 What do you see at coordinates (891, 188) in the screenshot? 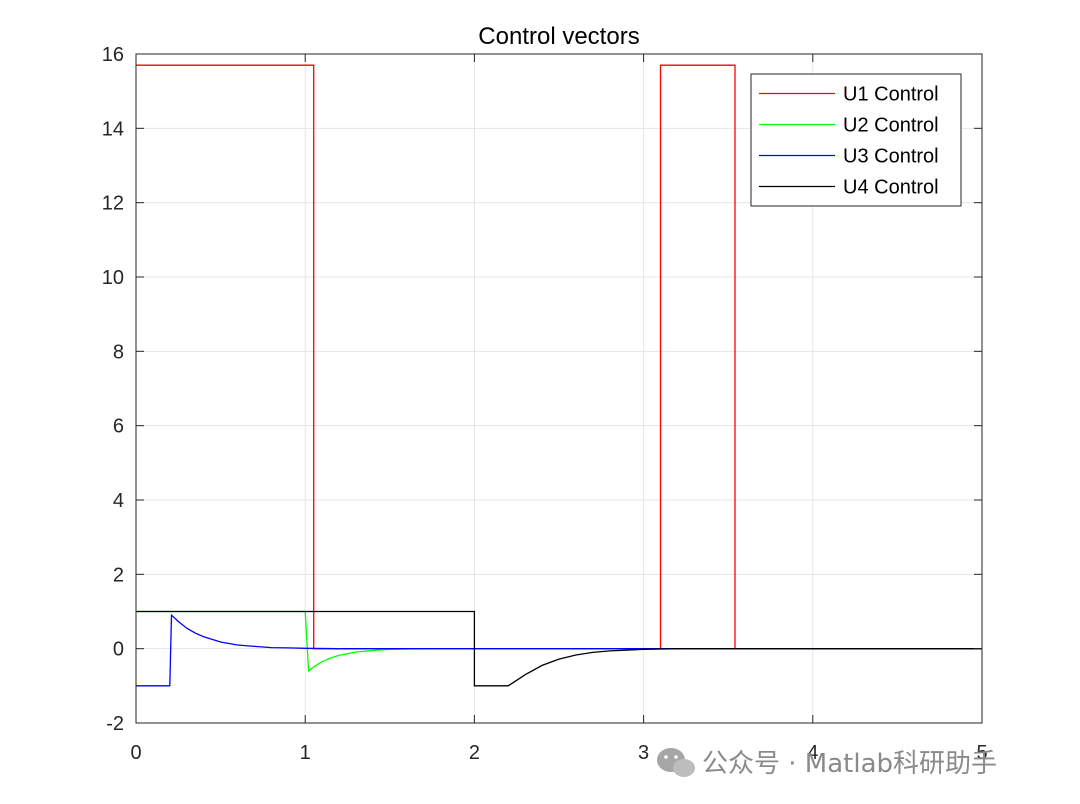
I see `legend-label: U4 Control` at bounding box center [891, 188].